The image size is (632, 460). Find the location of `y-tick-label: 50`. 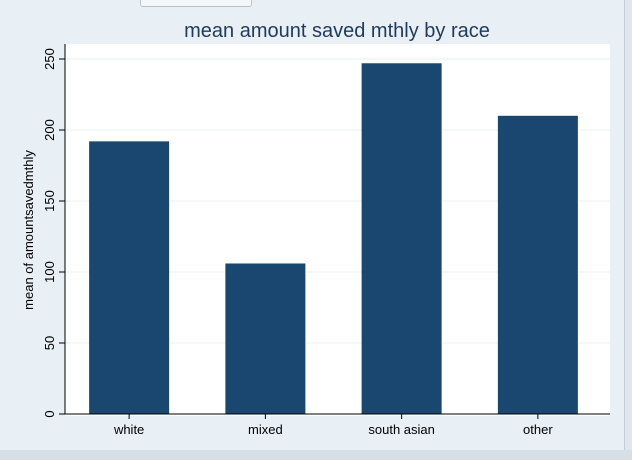

y-tick-label: 50 is located at coordinates (49, 343).